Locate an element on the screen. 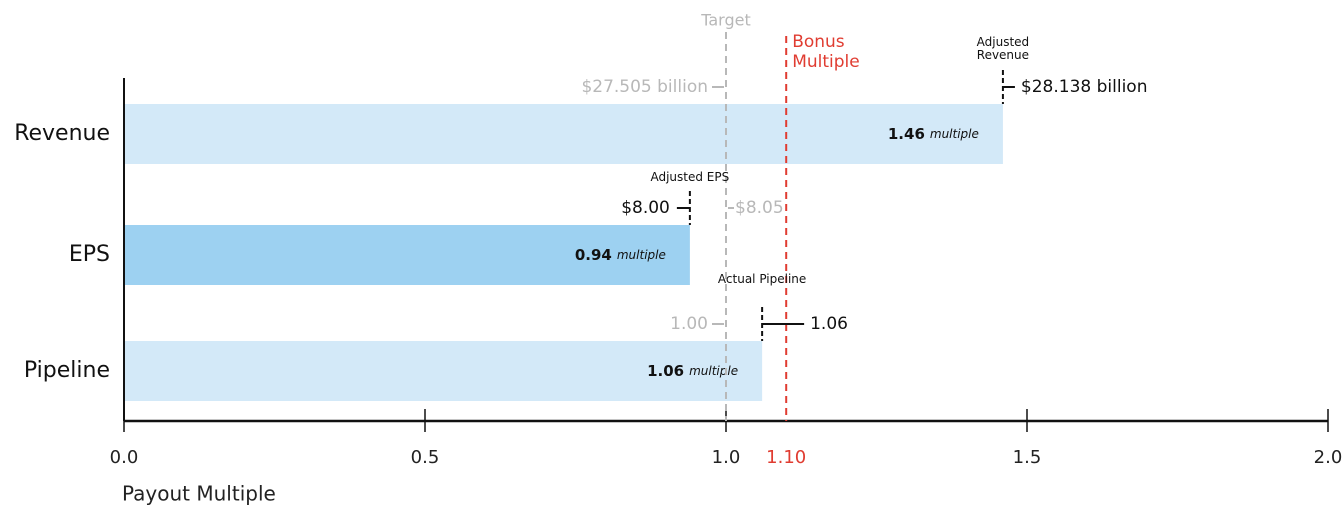 This screenshot has height=508, width=1343. reference-label-box: Bonus Multiple is located at coordinates (826, 52).